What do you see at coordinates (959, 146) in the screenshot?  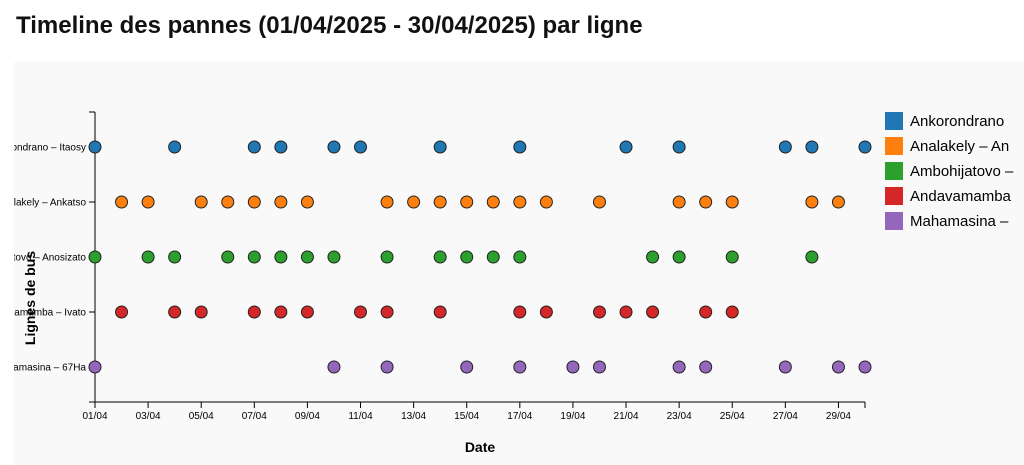 I see `legend-label: Analakely – An` at bounding box center [959, 146].